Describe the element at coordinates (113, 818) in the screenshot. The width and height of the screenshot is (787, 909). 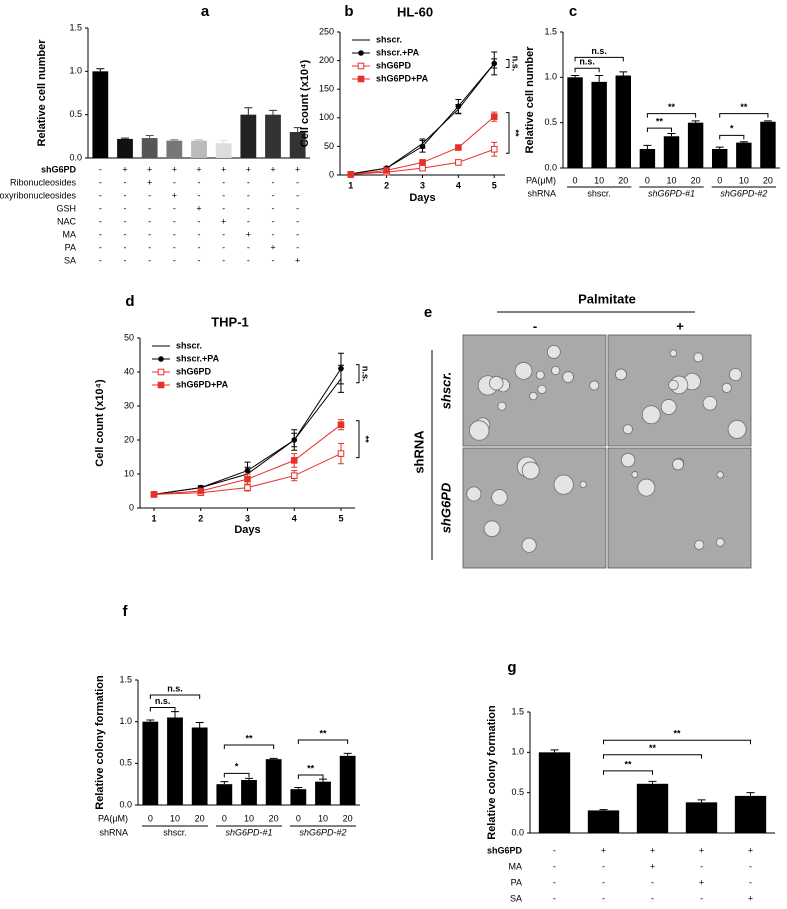
I see `row-label: PA(μM)` at that location.